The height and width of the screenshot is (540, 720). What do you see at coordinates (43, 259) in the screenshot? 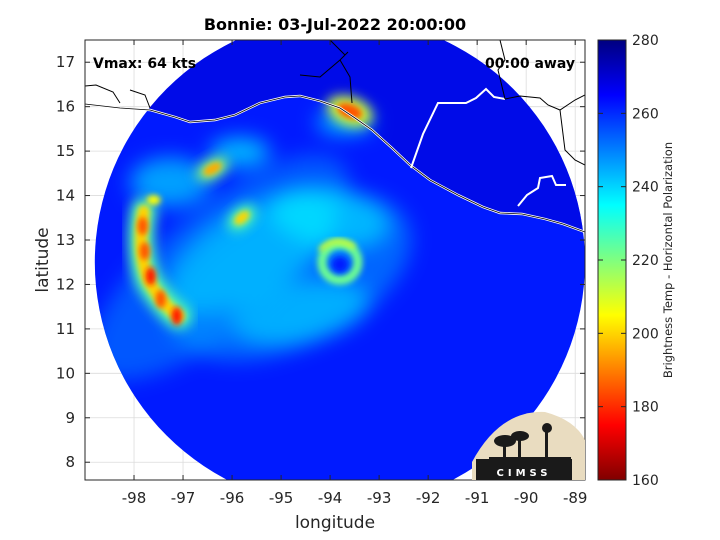
I see `y-axis-label: latitude` at bounding box center [43, 259].